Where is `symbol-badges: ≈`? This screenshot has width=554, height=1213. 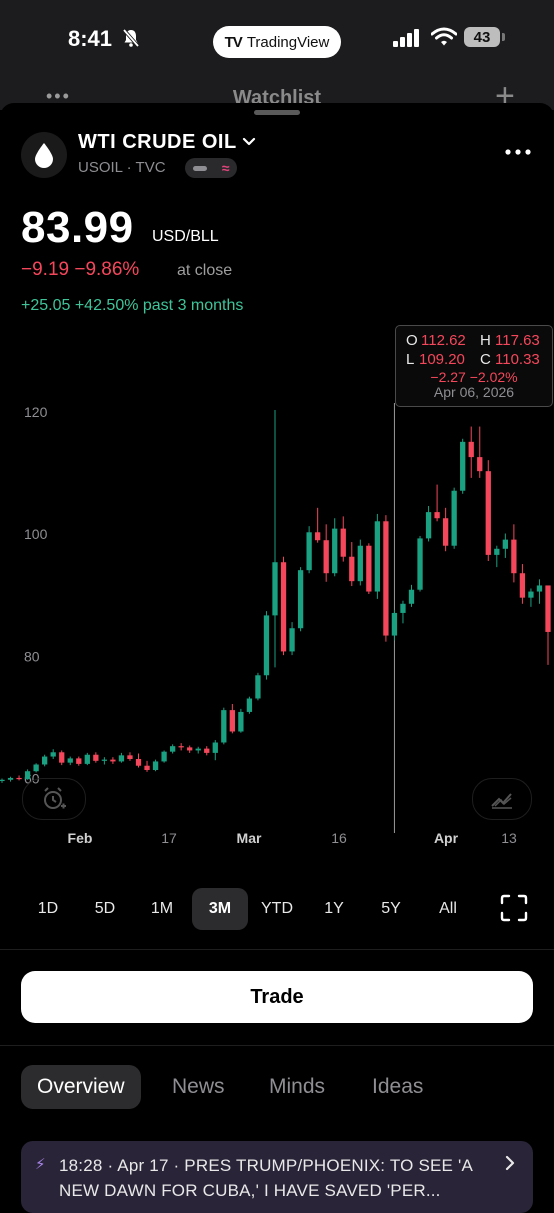
symbol-badges: ≈ is located at coordinates (211, 168).